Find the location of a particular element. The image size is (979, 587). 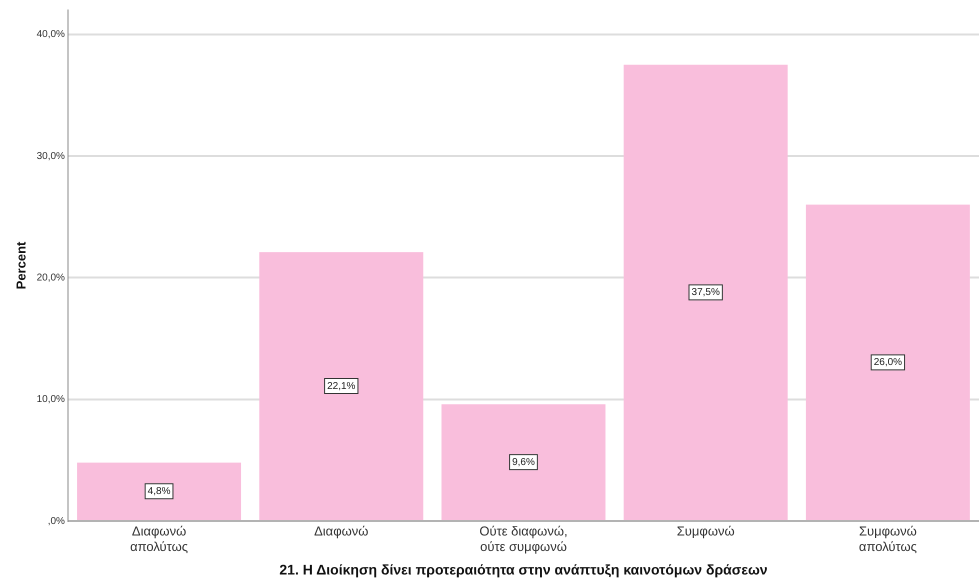

x-tick-label: Διαφωνώ απολύτως is located at coordinates (159, 538).